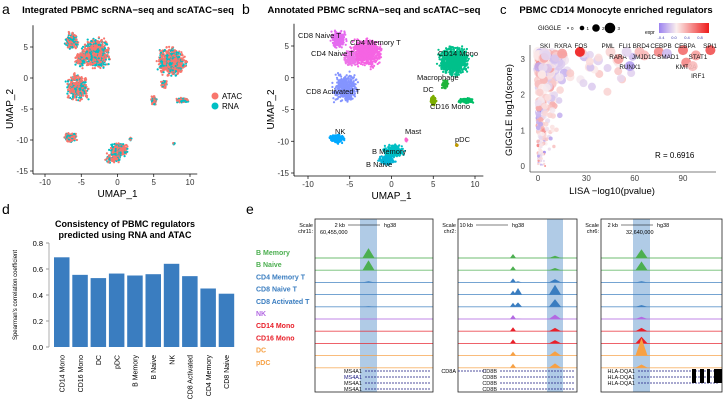 This screenshot has height=404, width=723. I want to click on x-axis-label: UMAP_1, so click(117, 194).